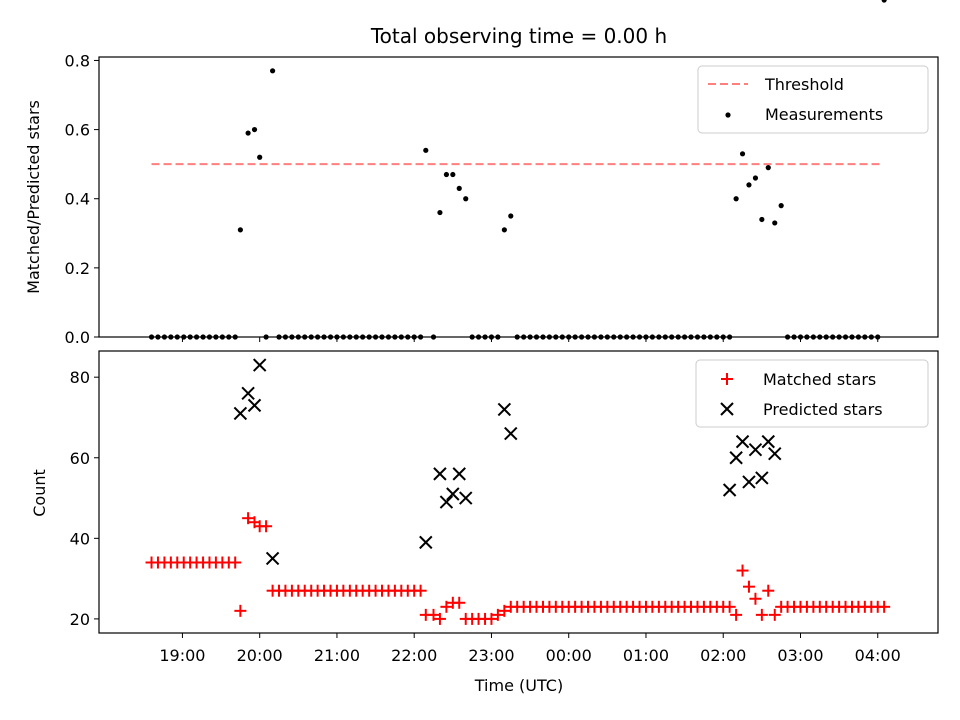 This screenshot has width=960, height=720. I want to click on x-tick-label: 22:00, so click(414, 655).